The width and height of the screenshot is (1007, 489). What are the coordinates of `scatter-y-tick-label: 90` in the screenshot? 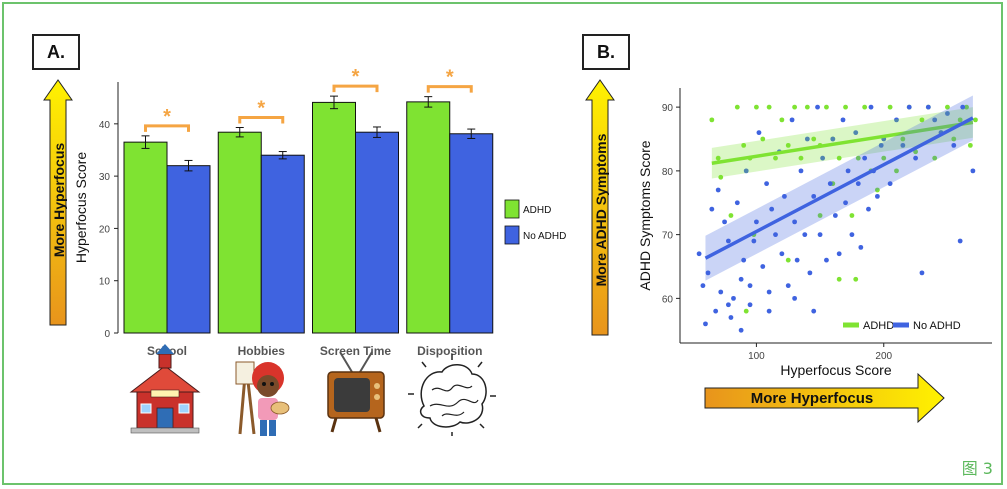 It's located at (668, 108).